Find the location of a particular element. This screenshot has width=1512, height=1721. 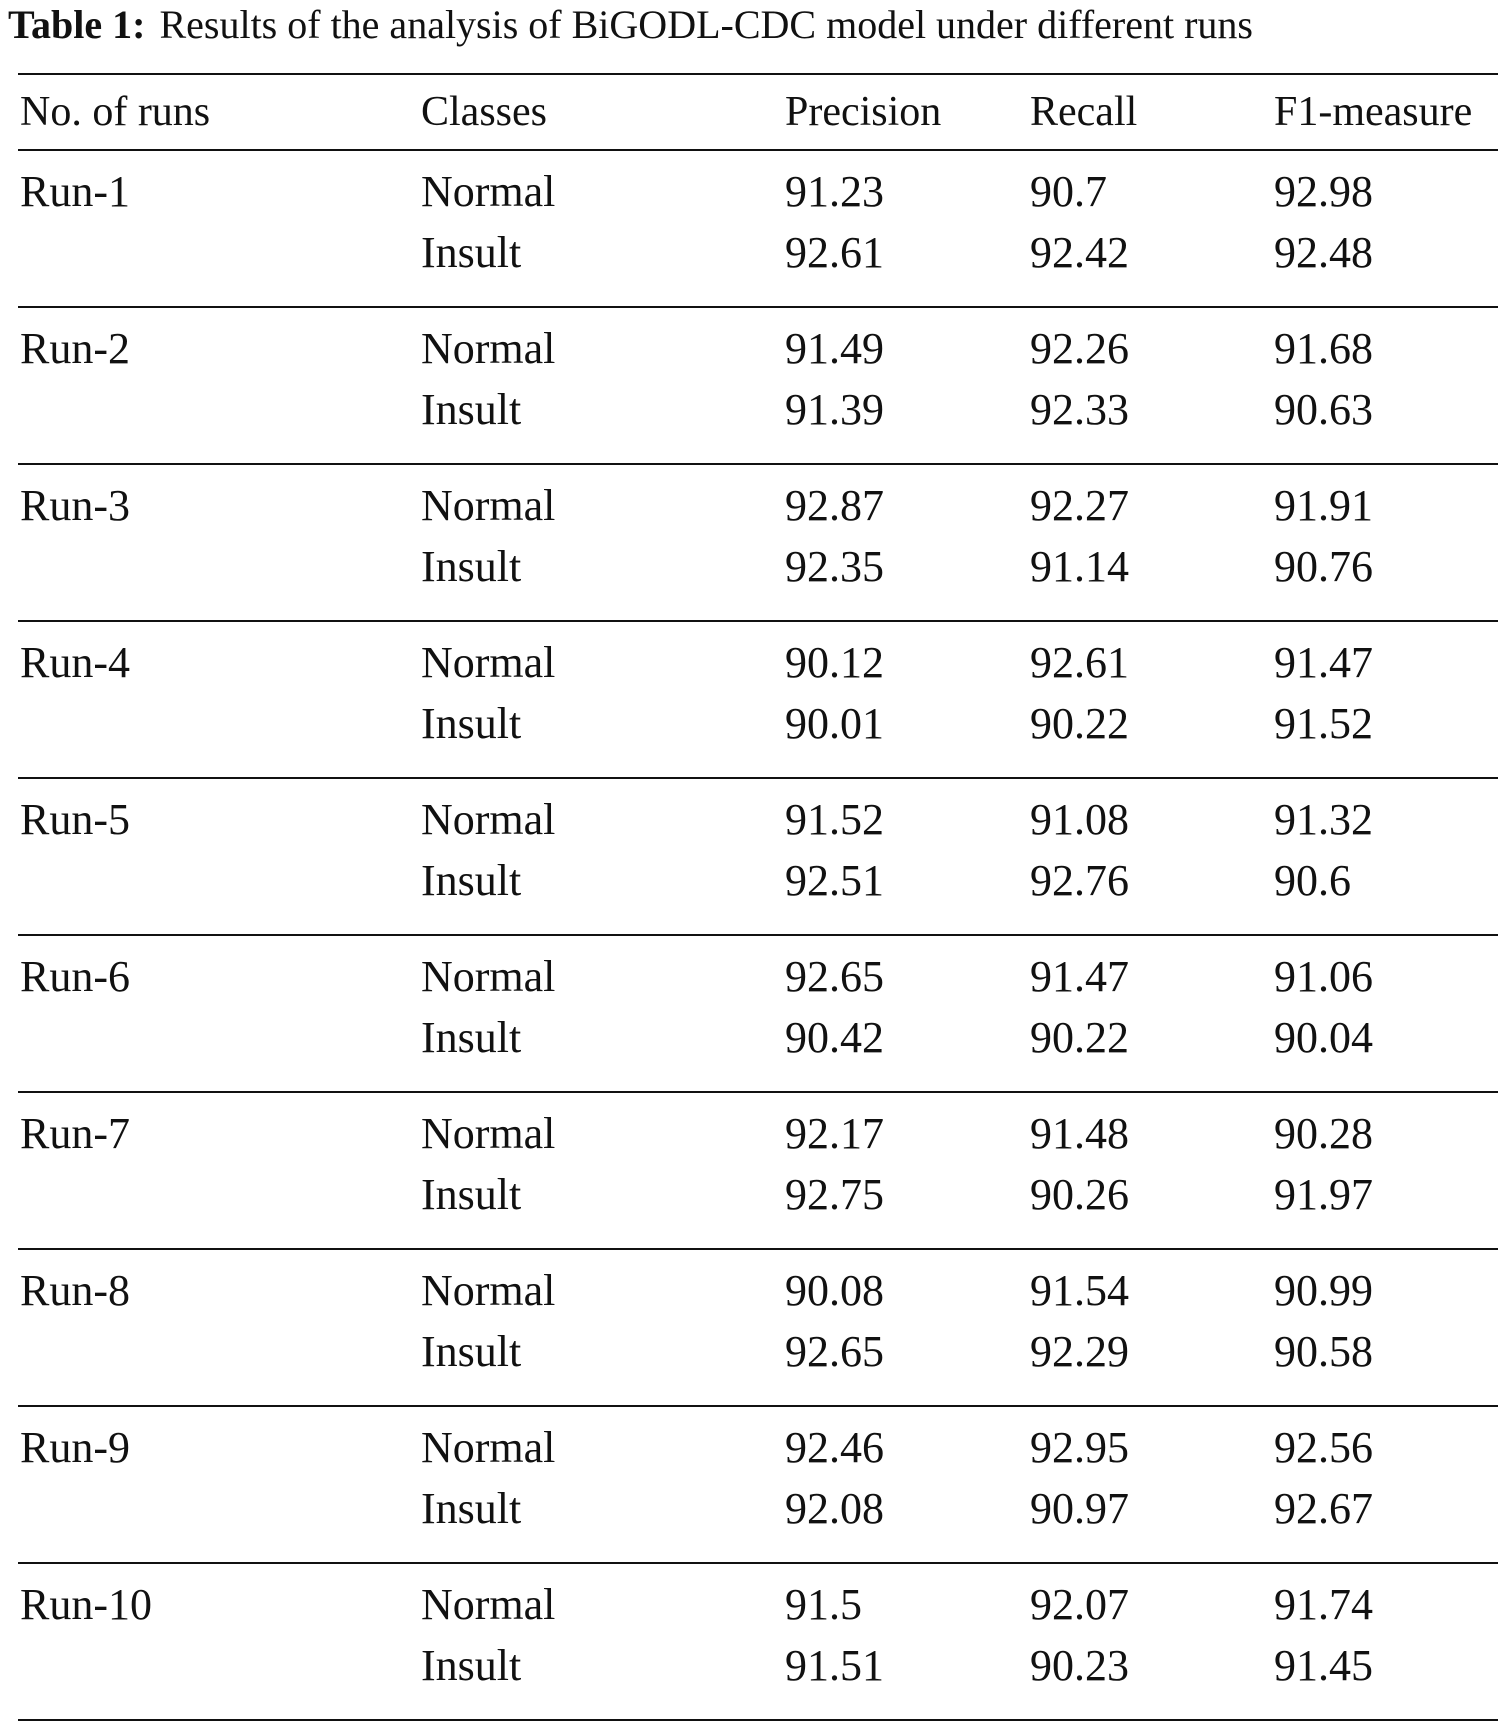

run-label: Run-8 is located at coordinates (75, 1290).